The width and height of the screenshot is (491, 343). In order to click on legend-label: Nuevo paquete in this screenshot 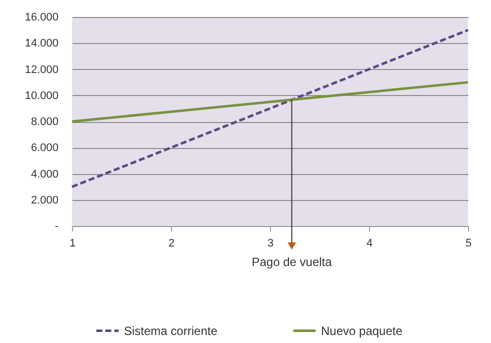, I will do `click(362, 331)`.